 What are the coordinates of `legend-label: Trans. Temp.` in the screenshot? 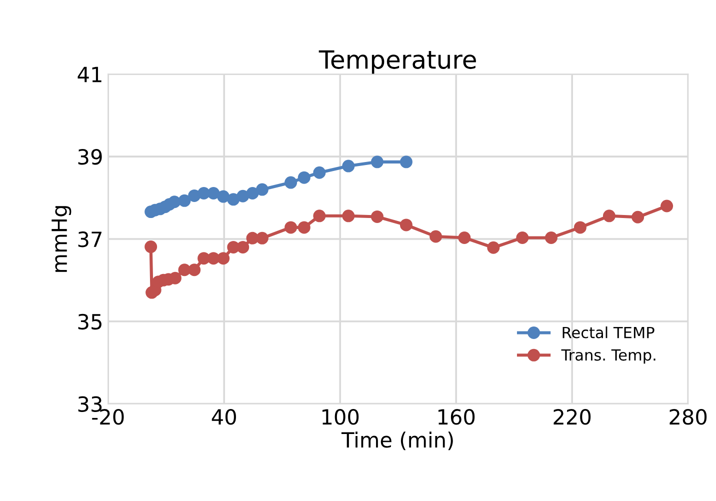 It's located at (608, 356).